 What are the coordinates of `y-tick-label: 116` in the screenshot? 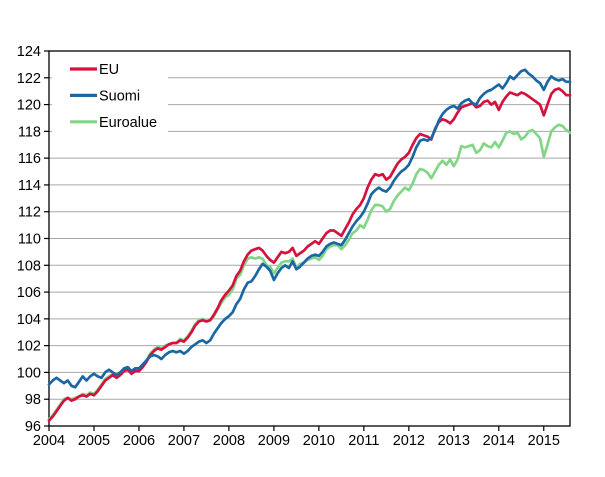 It's located at (29, 159).